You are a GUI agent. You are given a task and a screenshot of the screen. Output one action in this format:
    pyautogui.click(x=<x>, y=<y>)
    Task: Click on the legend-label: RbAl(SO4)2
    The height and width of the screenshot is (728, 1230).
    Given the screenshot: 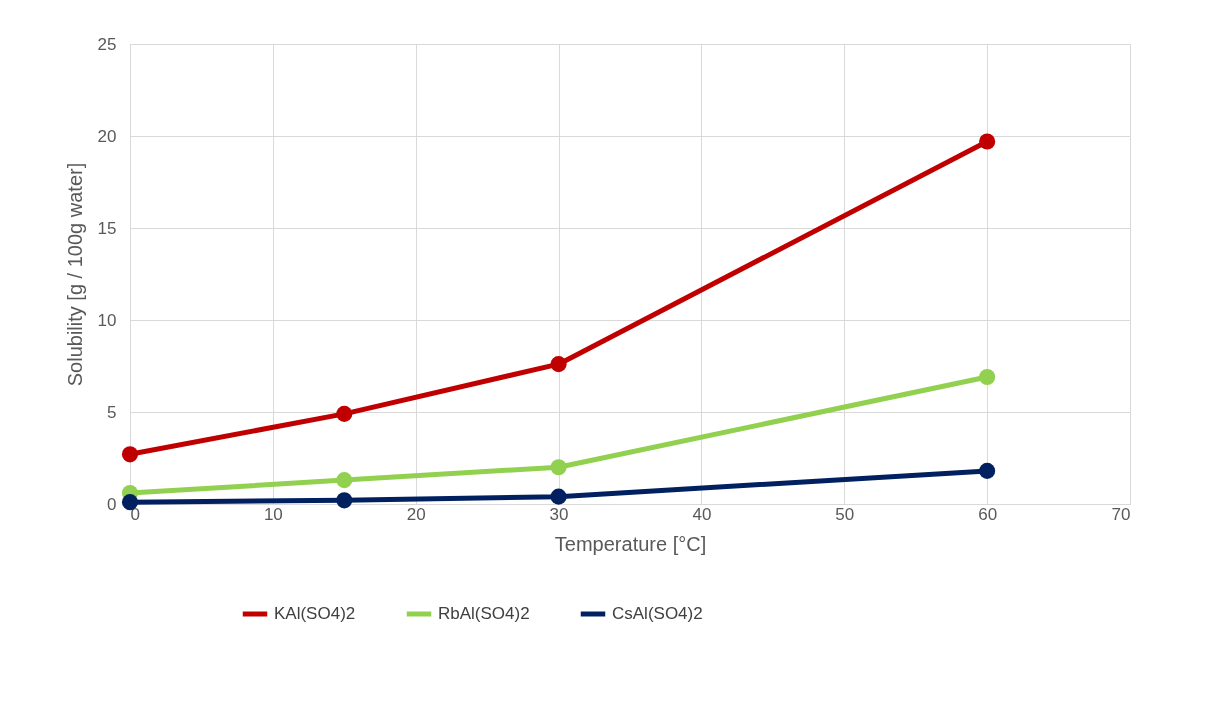 What is the action you would take?
    pyautogui.click(x=484, y=613)
    